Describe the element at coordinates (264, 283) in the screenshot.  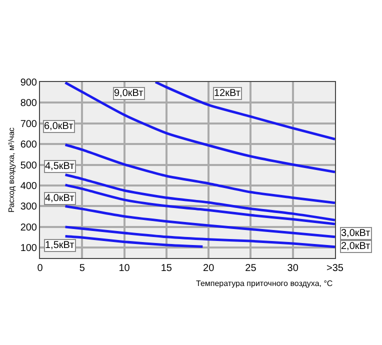
I see `x-axis-title: Температура приточного воздуха, °С` at that location.